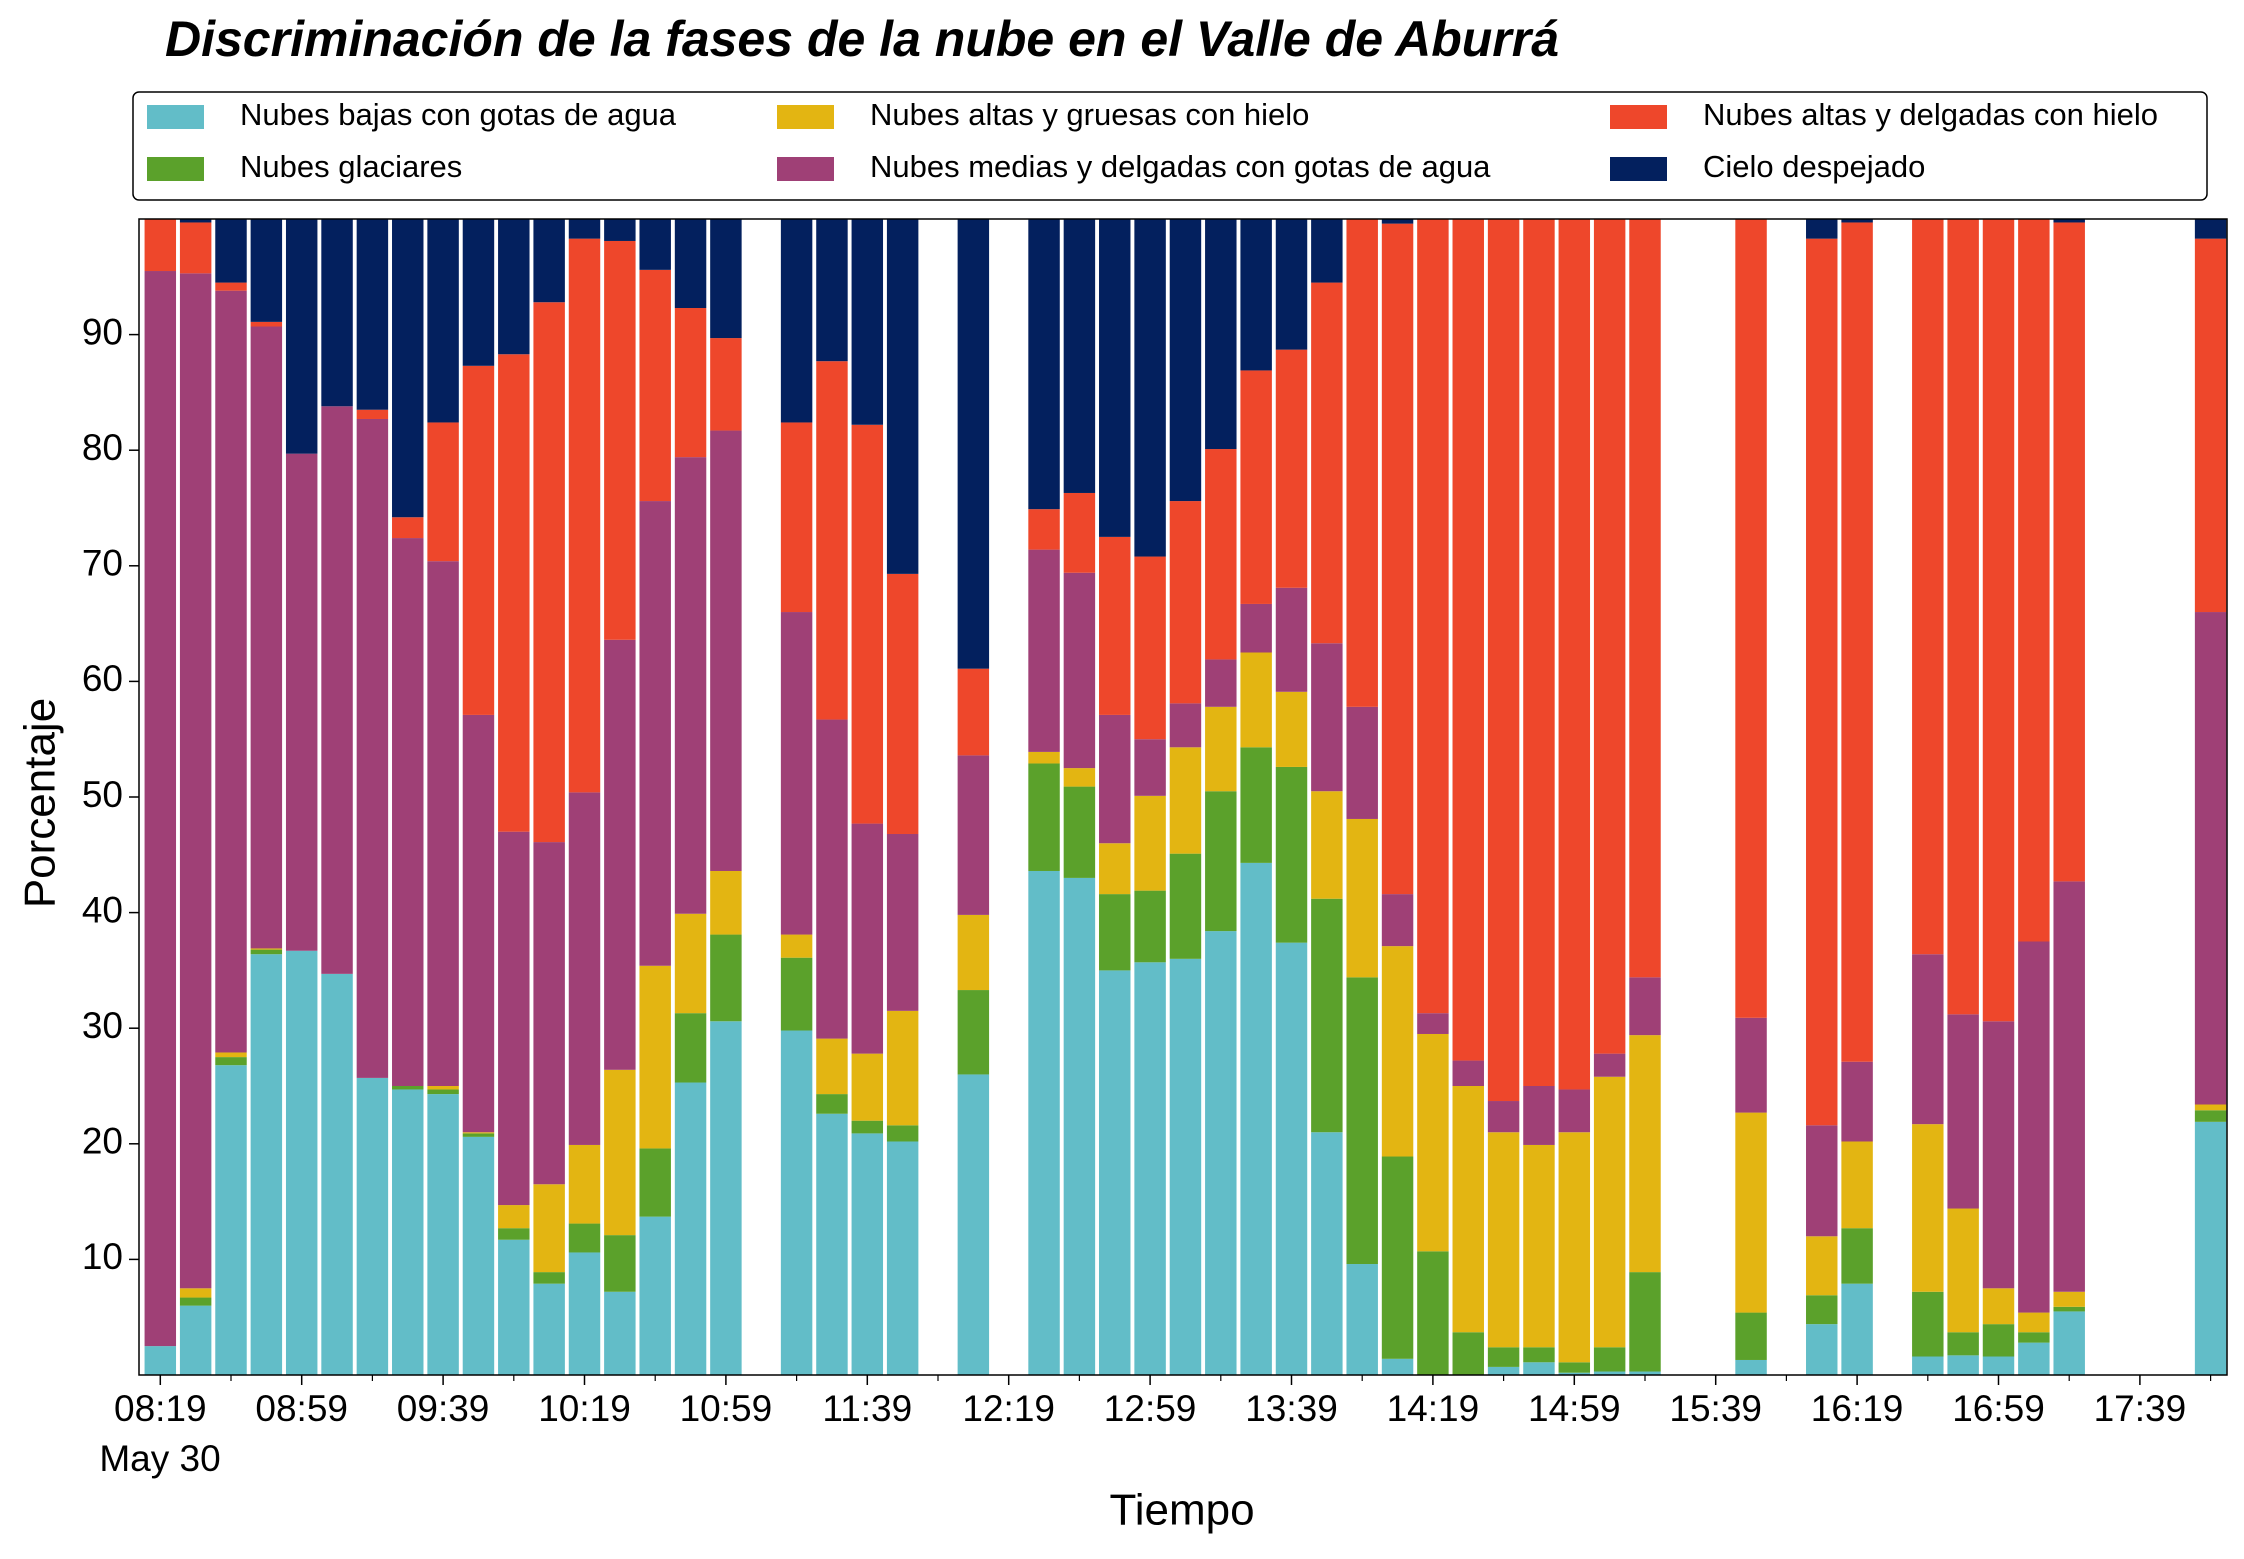  What do you see at coordinates (1715, 1408) in the screenshot?
I see `x-tick-label: 15:39` at bounding box center [1715, 1408].